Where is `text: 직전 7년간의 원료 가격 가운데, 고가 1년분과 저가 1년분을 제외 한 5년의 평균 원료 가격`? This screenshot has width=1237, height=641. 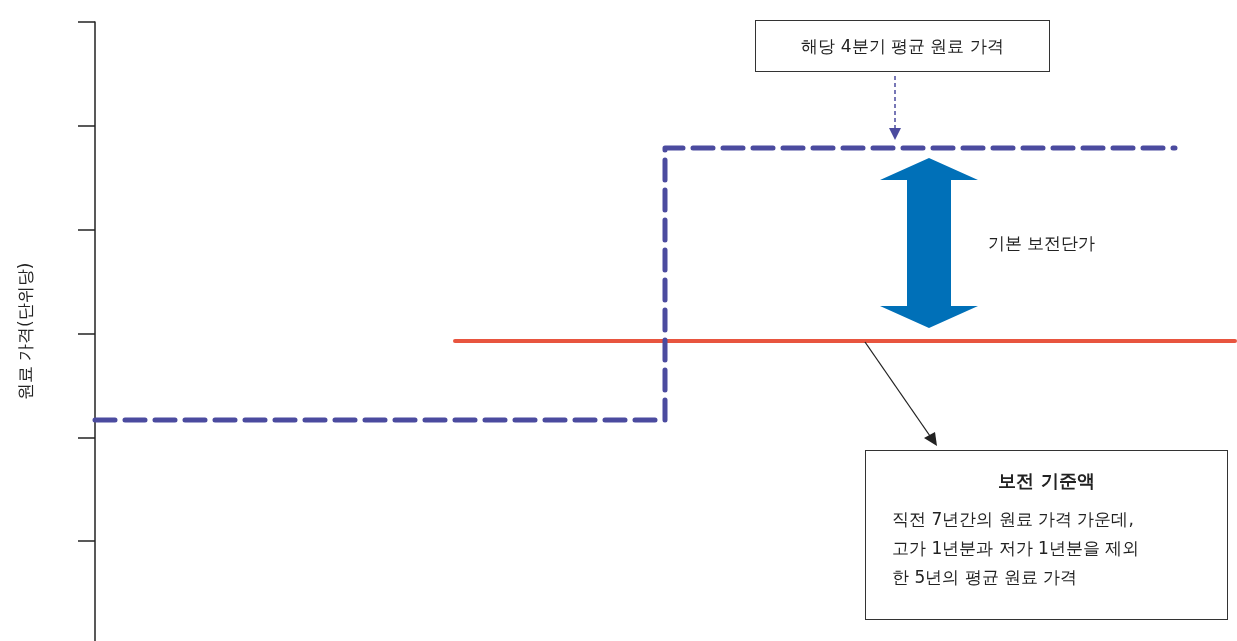
text: 직전 7년간의 원료 가격 가운데, 고가 1년분과 저가 1년분을 제외 한 5년의 평균 원료 가격 is located at coordinates (1016, 548).